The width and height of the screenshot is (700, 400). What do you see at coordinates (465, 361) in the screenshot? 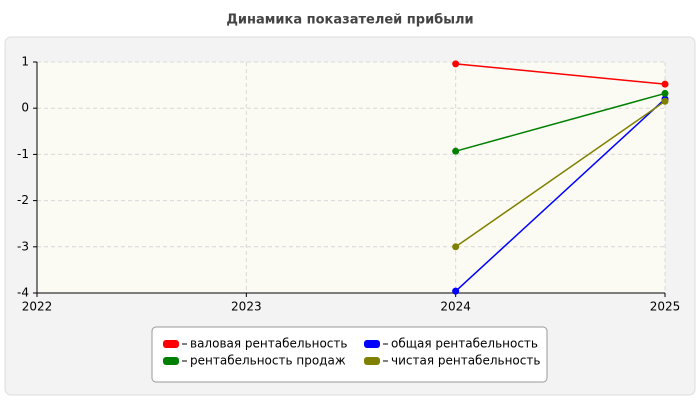
I see `legend-label: чистая рентабельность` at bounding box center [465, 361].